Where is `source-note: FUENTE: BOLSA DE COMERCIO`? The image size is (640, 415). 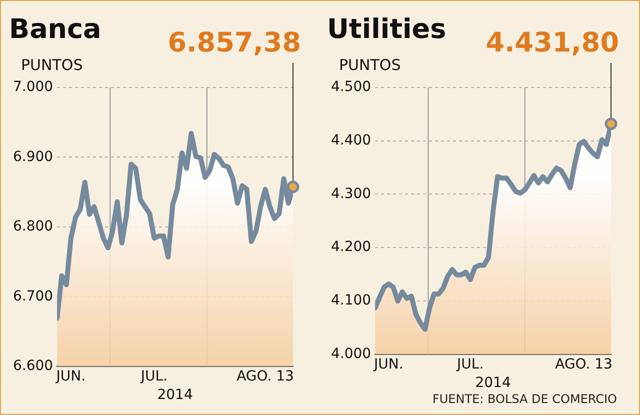 source-note: FUENTE: BOLSA DE COMERCIO is located at coordinates (524, 399).